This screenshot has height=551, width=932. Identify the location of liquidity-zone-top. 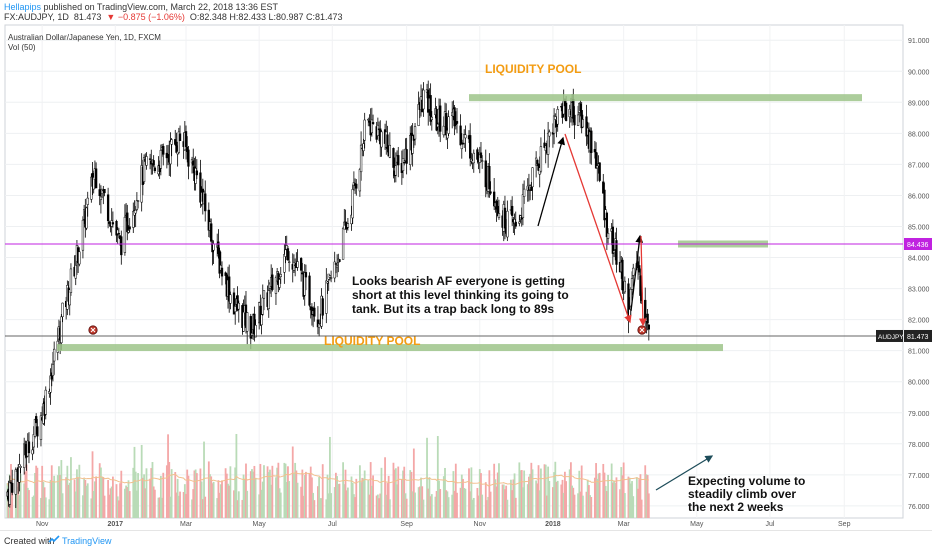
(665, 98).